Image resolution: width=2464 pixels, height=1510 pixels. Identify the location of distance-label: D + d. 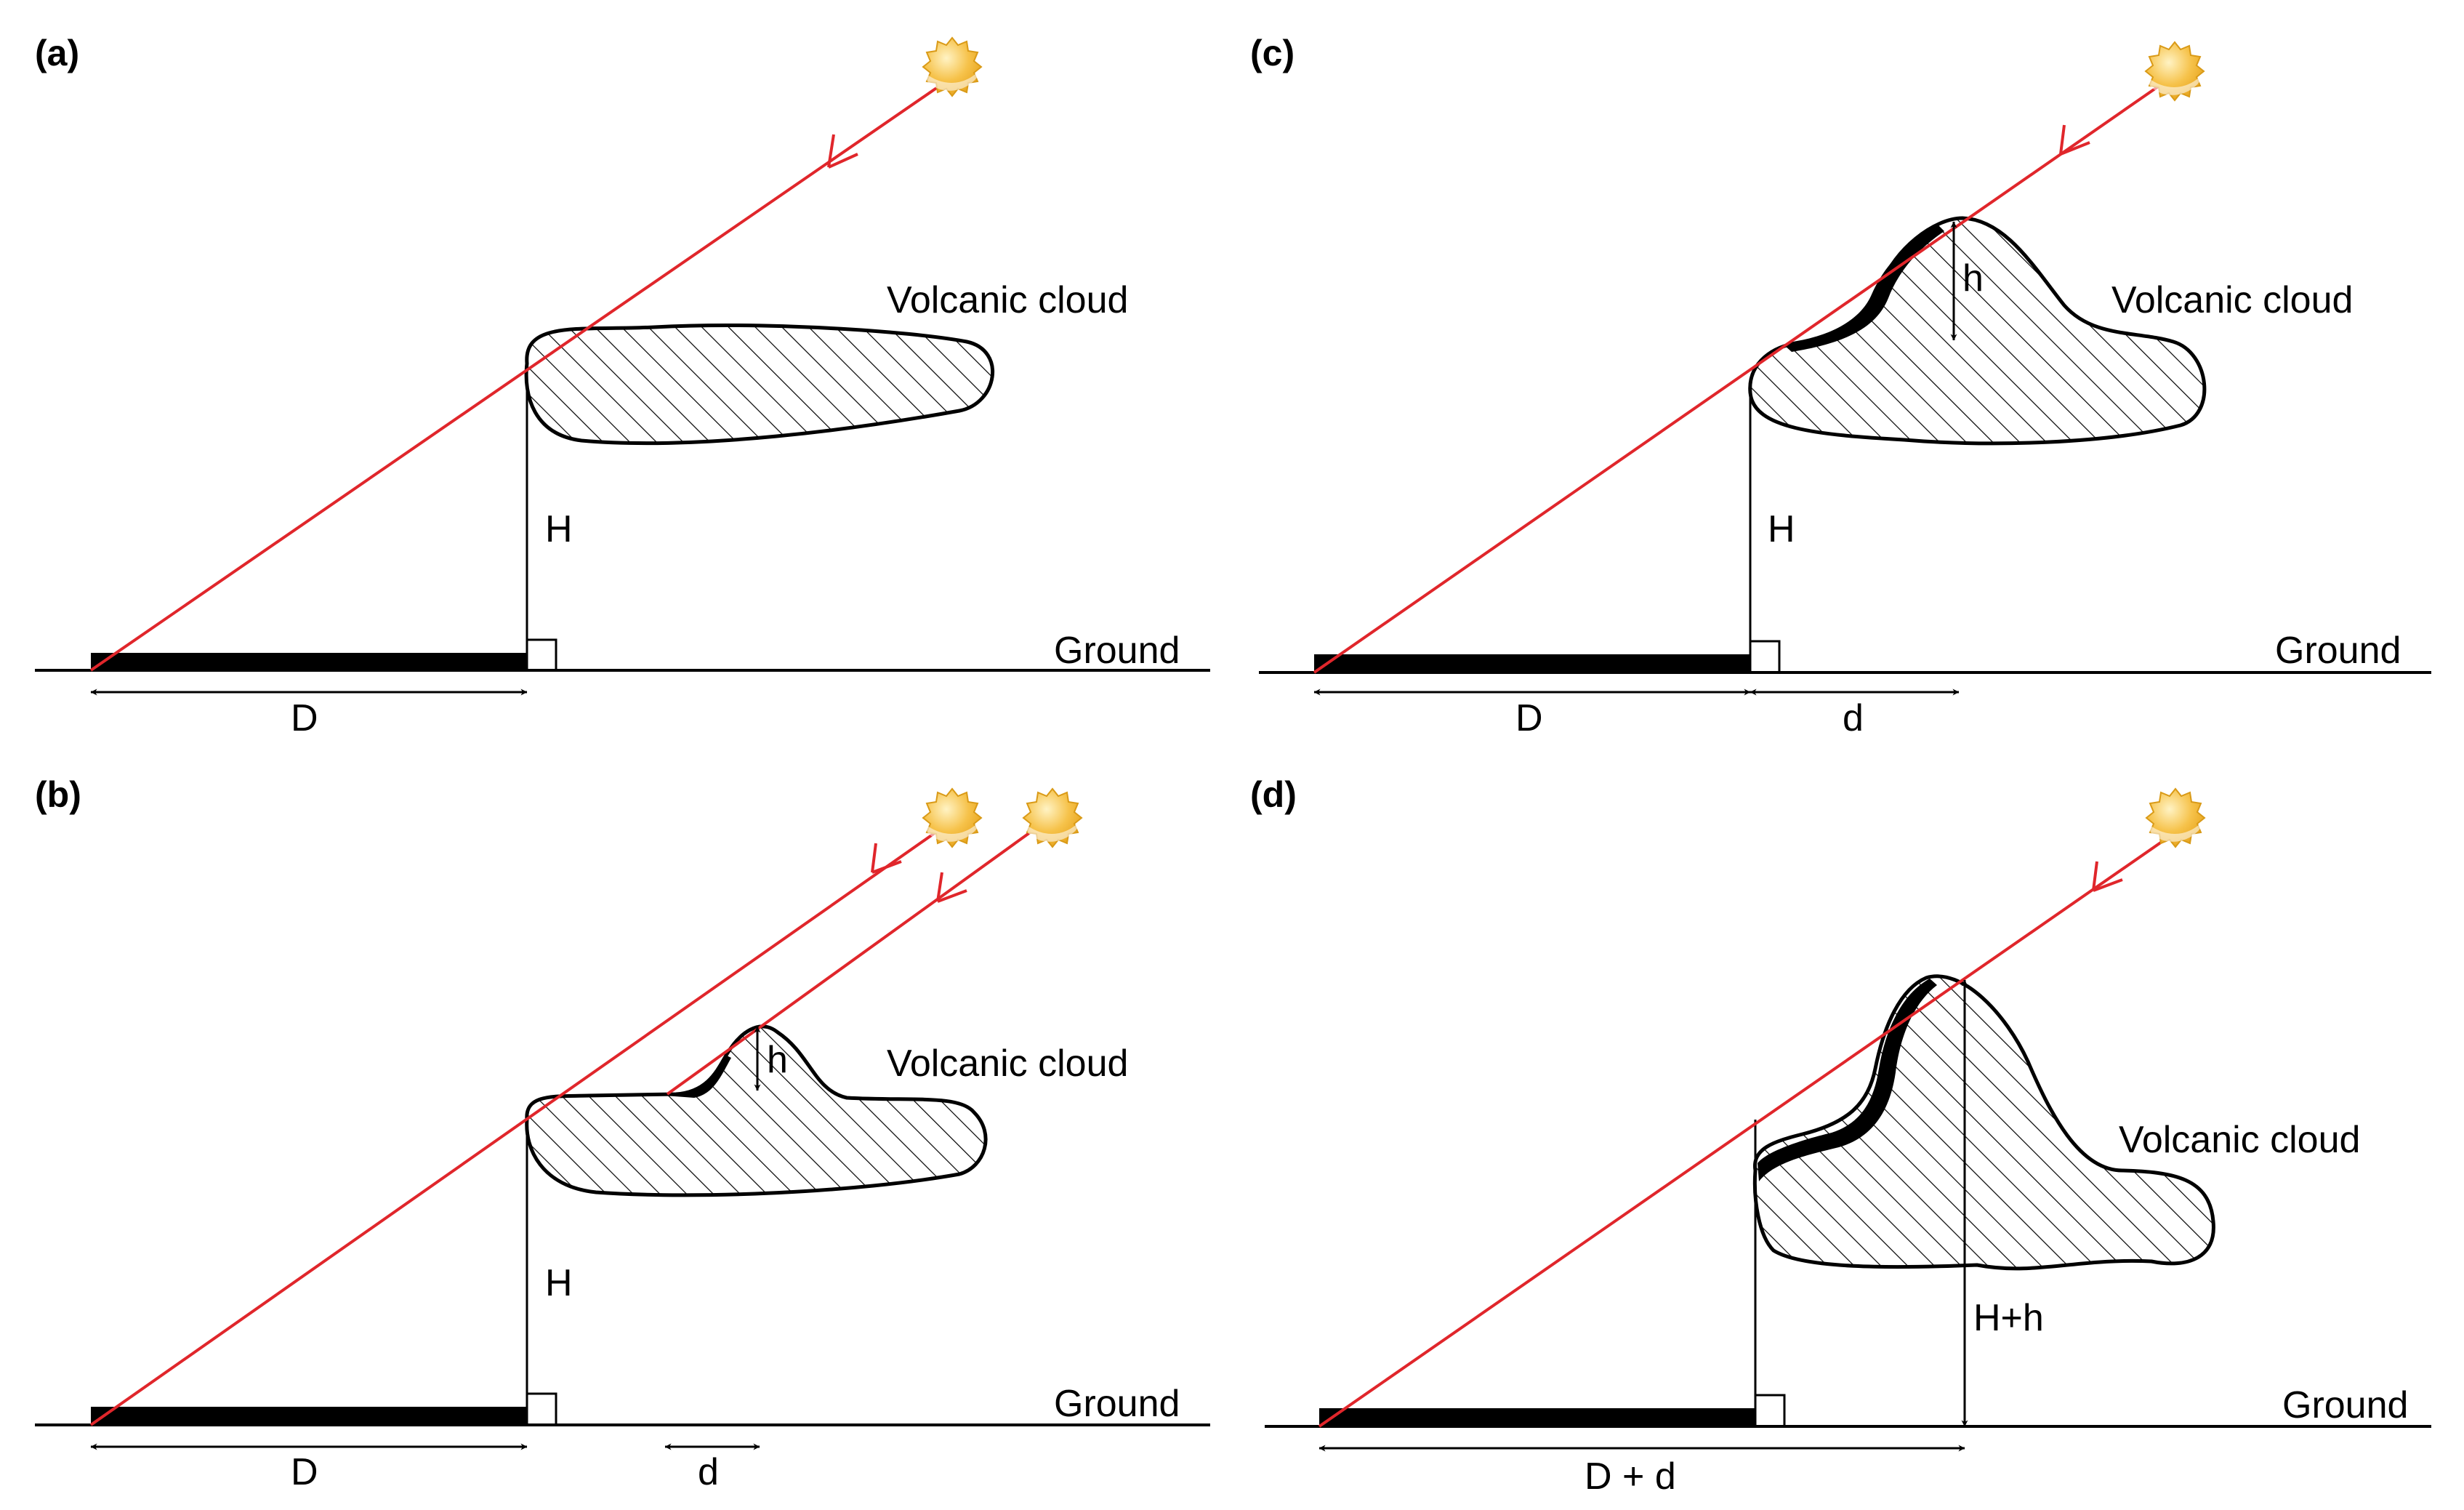
(1630, 1476).